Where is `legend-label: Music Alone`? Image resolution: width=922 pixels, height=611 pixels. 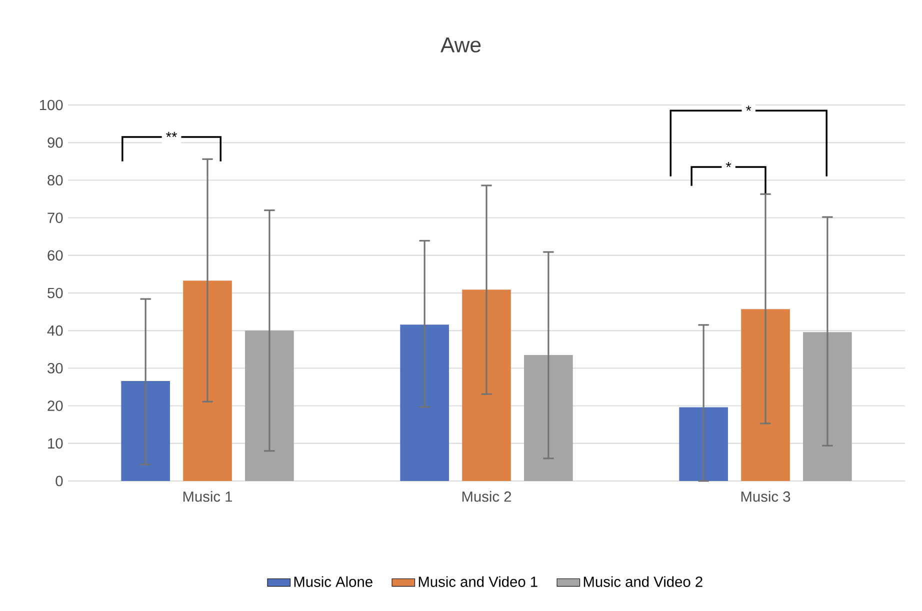 legend-label: Music Alone is located at coordinates (333, 581).